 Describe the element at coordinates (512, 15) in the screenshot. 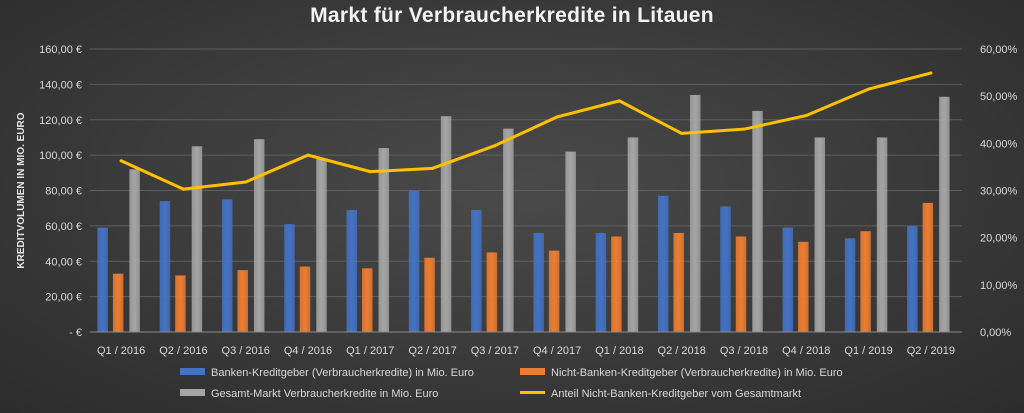

I see `chart-title: Markt für Verbraucherkredite in Litauen` at that location.